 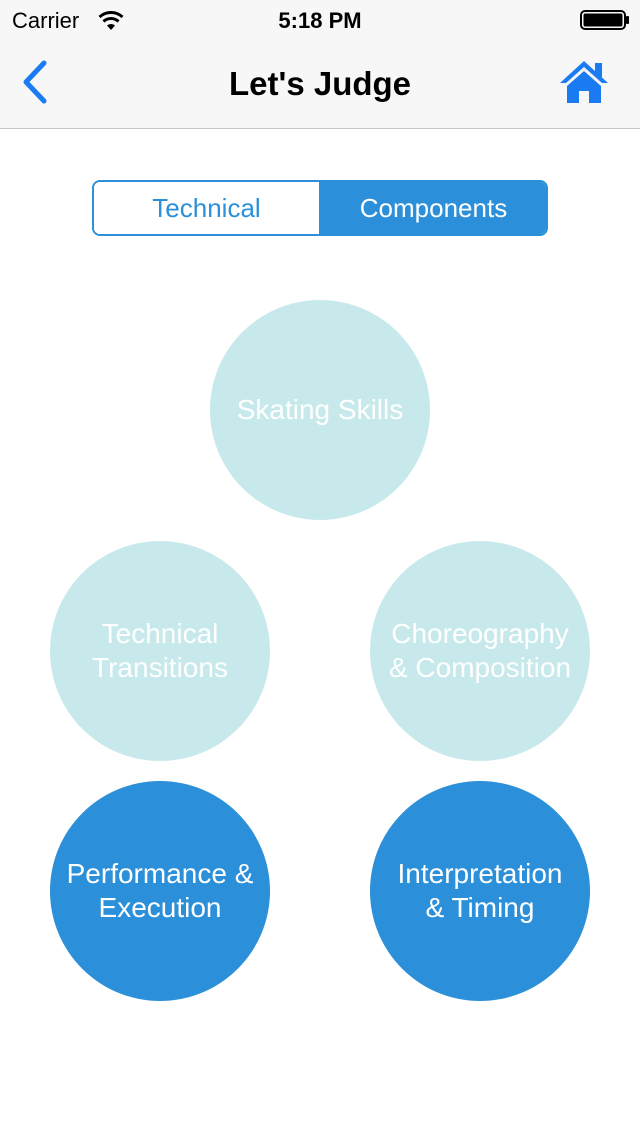 I want to click on battery-icon, so click(x=605, y=20).